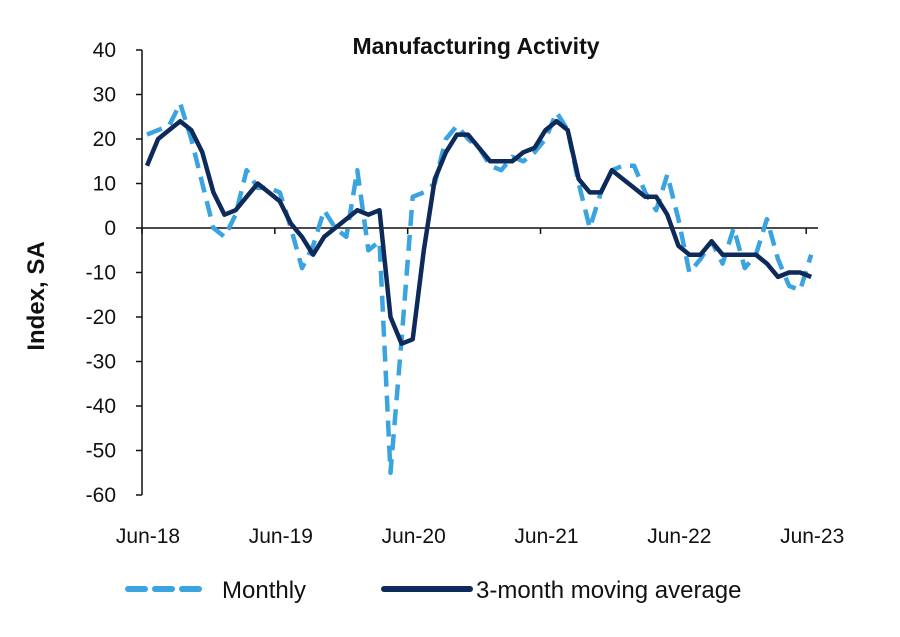 The image size is (900, 637). I want to click on y-tick-label: 0, so click(110, 228).